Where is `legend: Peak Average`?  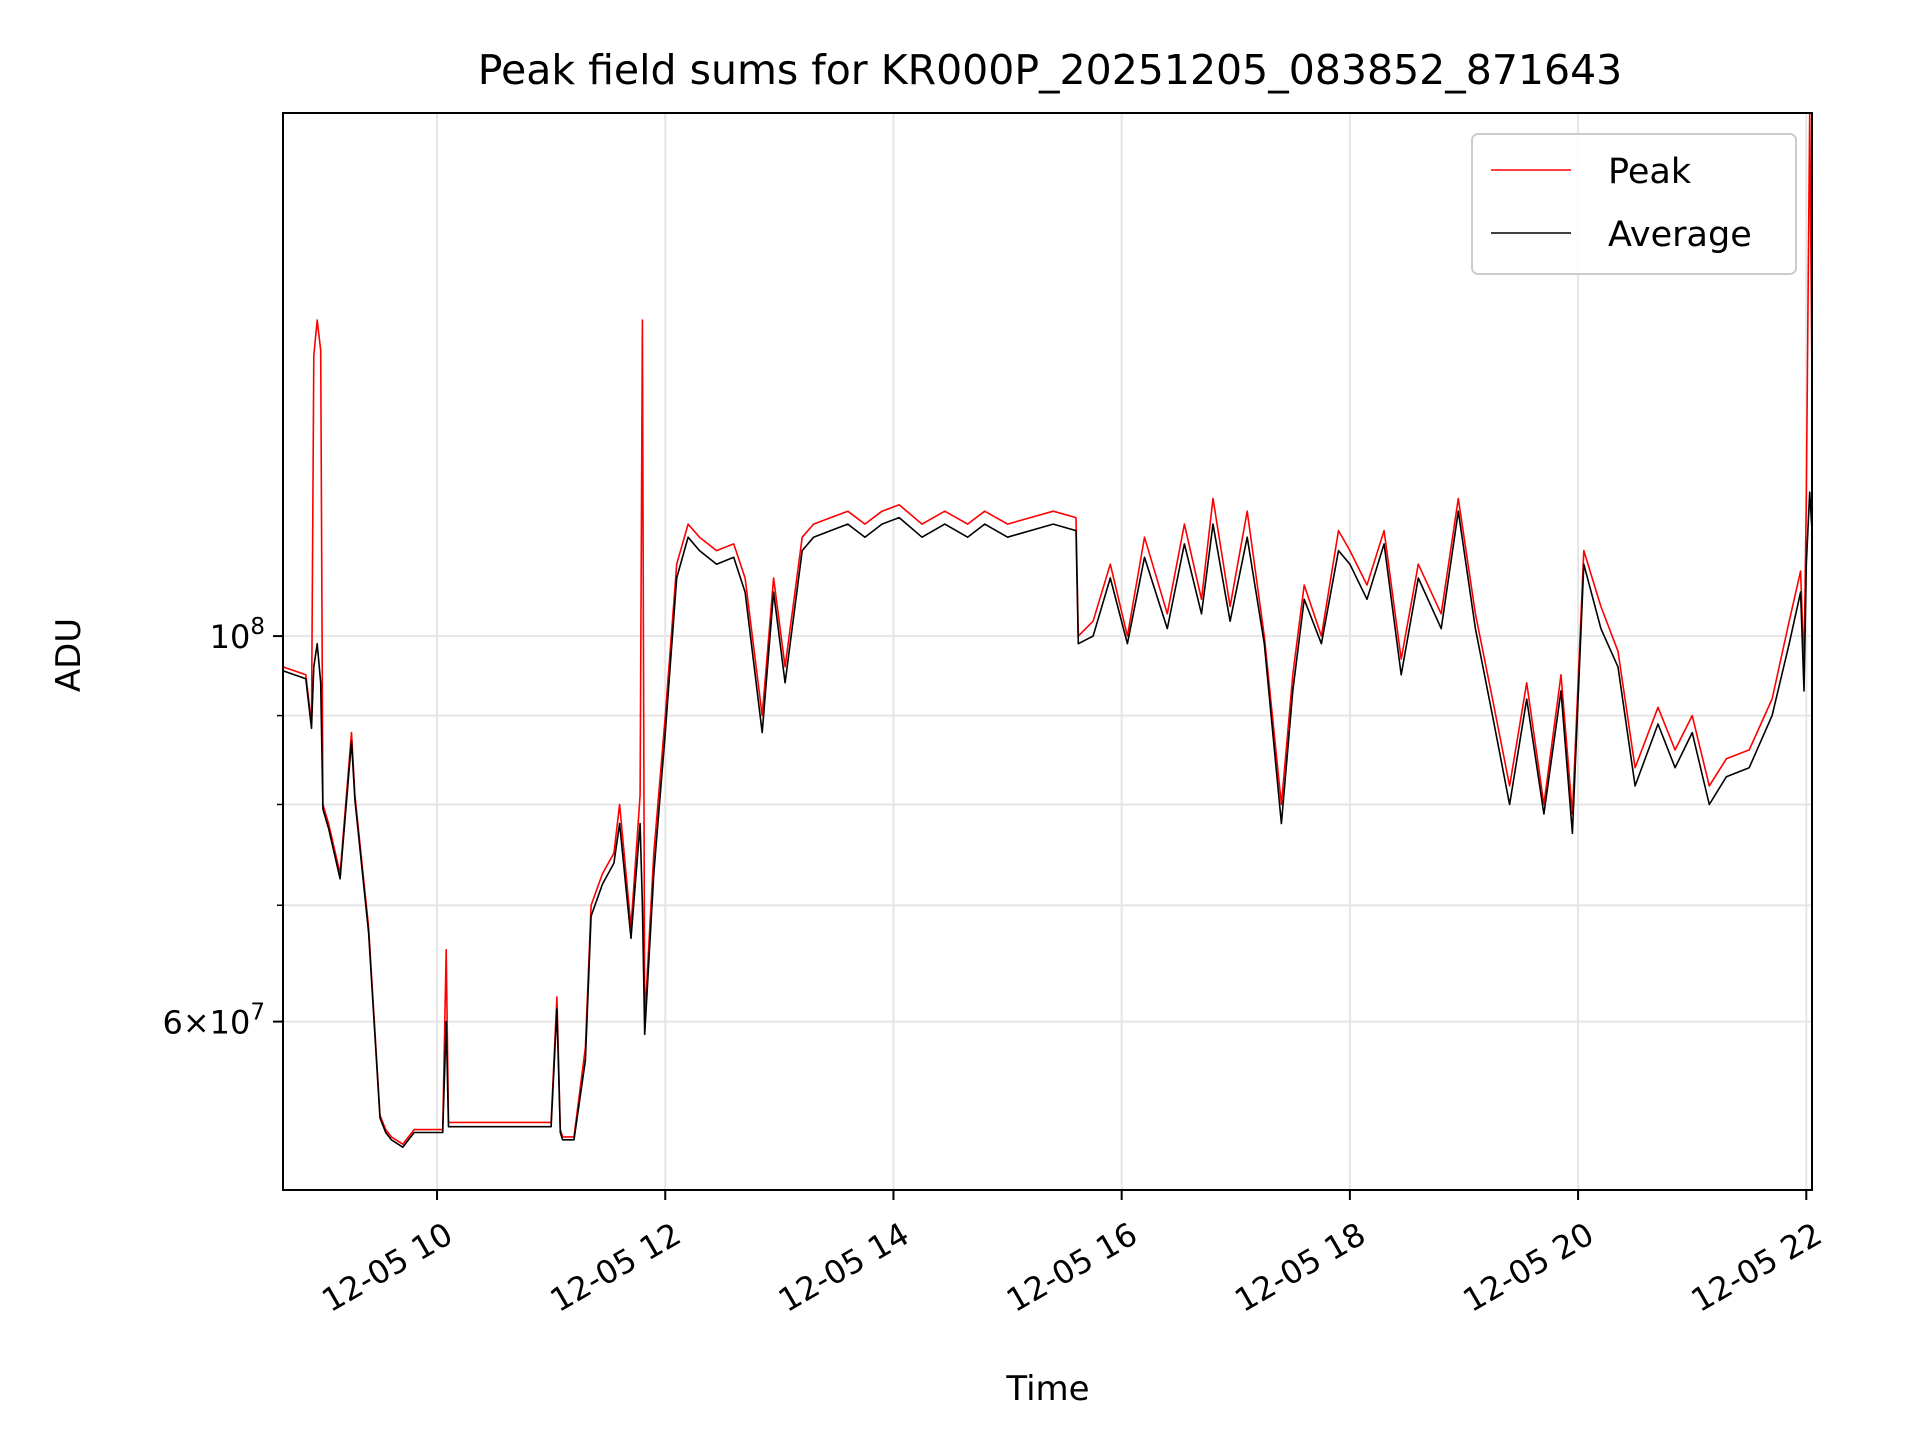 legend: Peak Average is located at coordinates (1634, 204).